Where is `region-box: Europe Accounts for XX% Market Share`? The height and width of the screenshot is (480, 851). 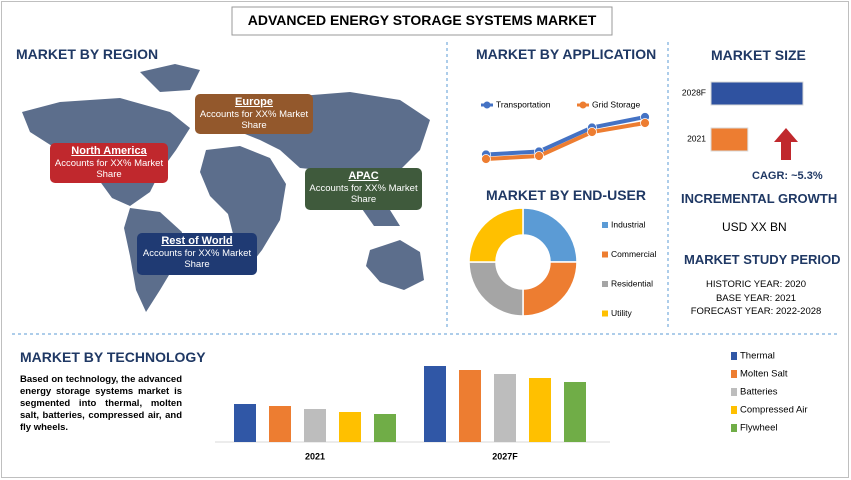 region-box: Europe Accounts for XX% Market Share is located at coordinates (254, 114).